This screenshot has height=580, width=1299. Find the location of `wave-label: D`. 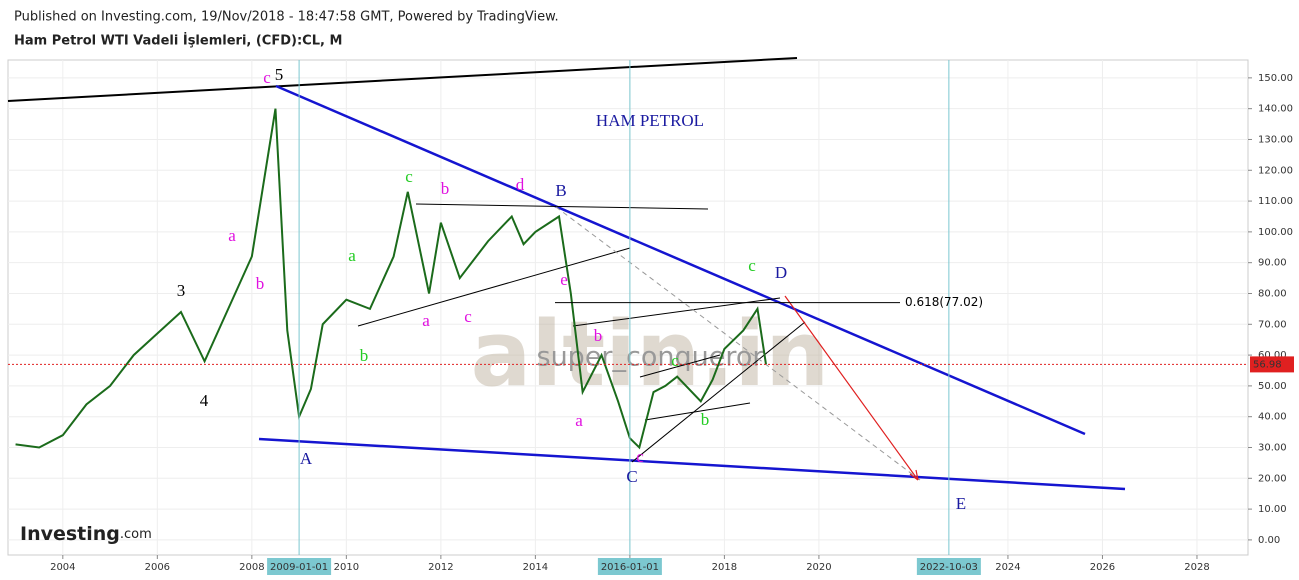

wave-label: D is located at coordinates (781, 272).